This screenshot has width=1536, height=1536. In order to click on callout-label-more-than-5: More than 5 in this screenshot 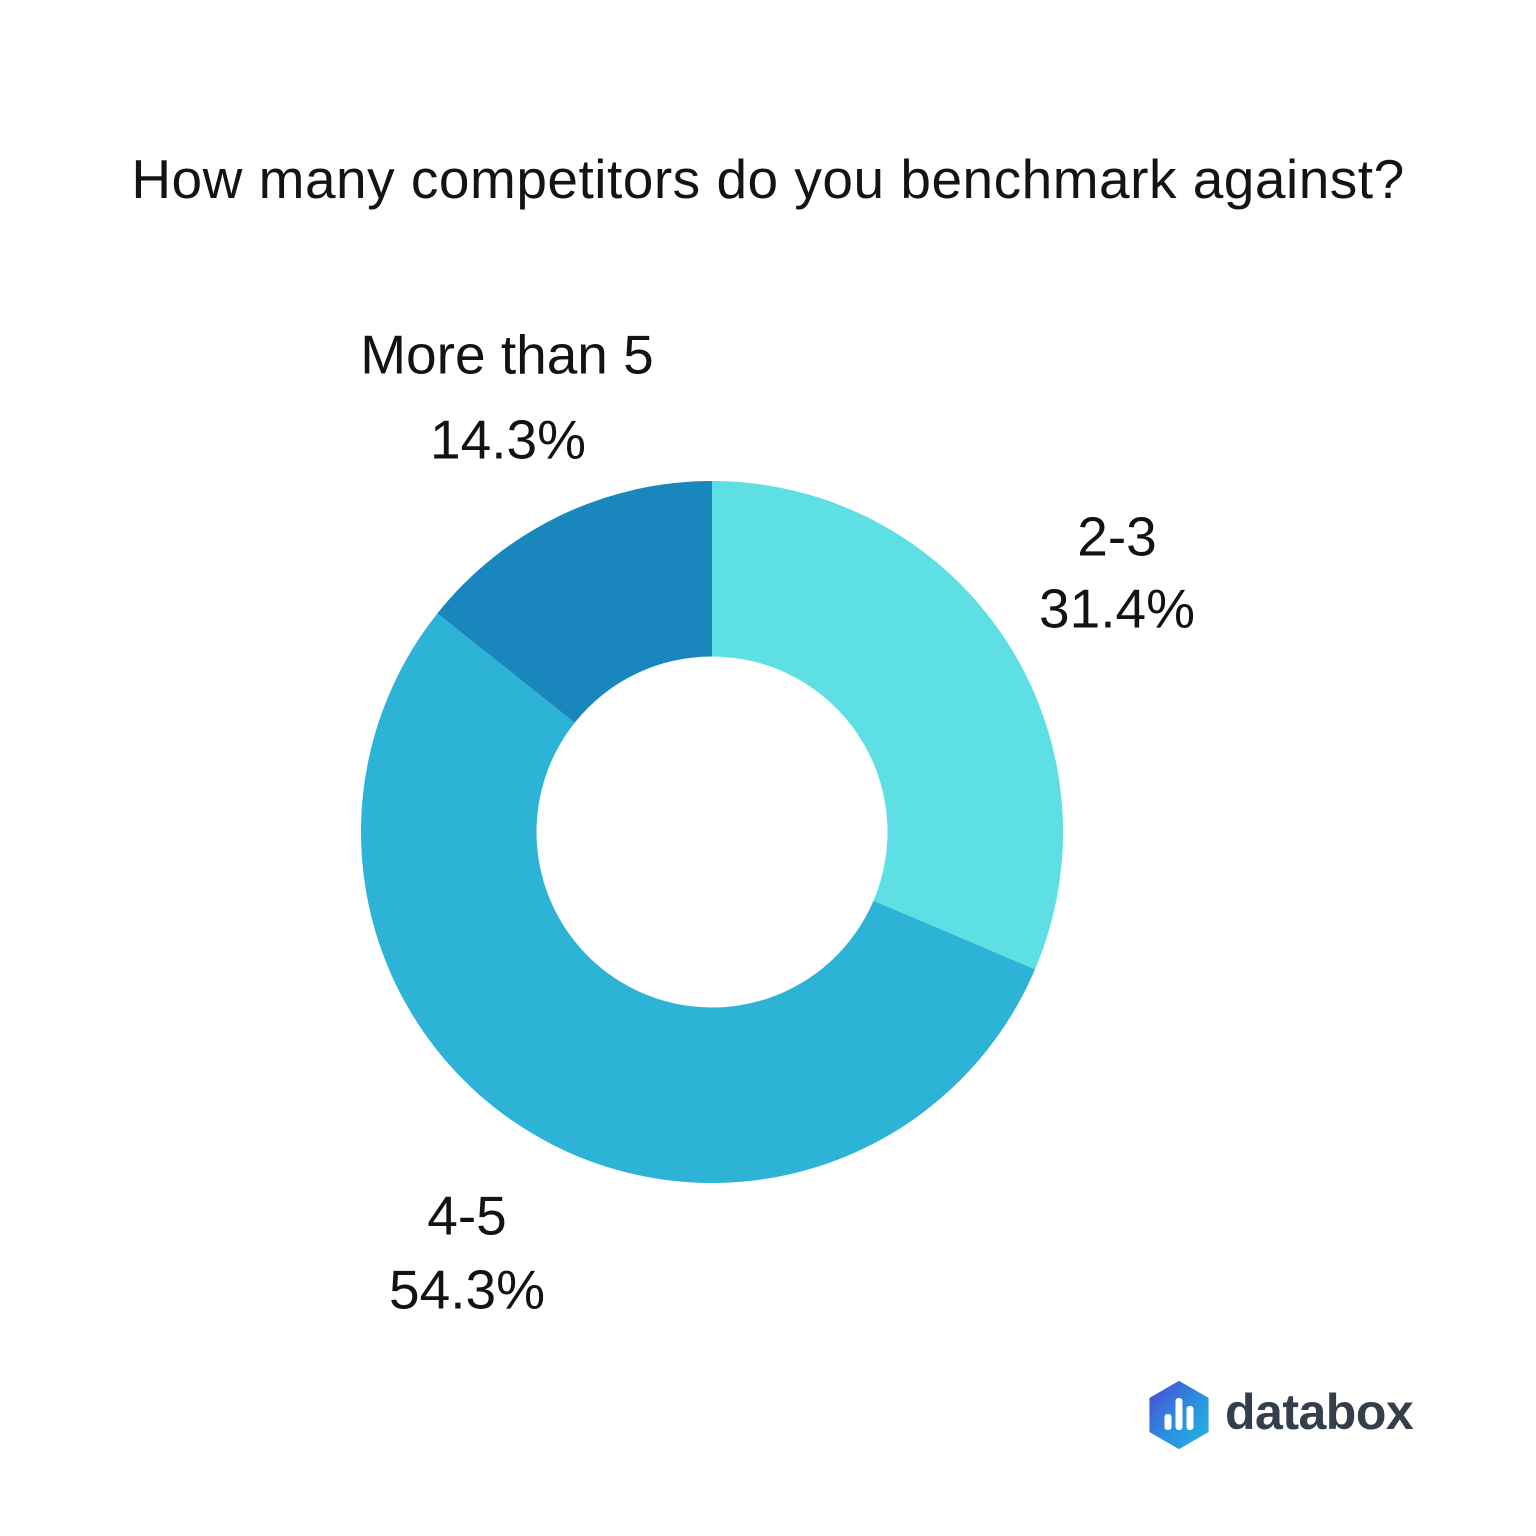, I will do `click(507, 354)`.